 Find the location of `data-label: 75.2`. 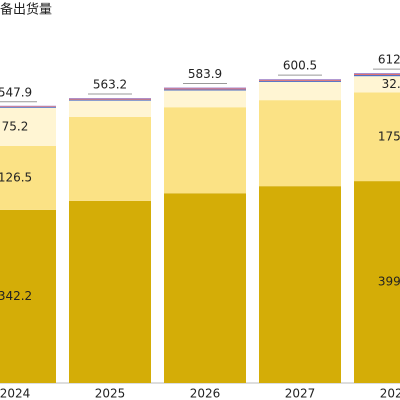

data-label: 75.2 is located at coordinates (15, 126).